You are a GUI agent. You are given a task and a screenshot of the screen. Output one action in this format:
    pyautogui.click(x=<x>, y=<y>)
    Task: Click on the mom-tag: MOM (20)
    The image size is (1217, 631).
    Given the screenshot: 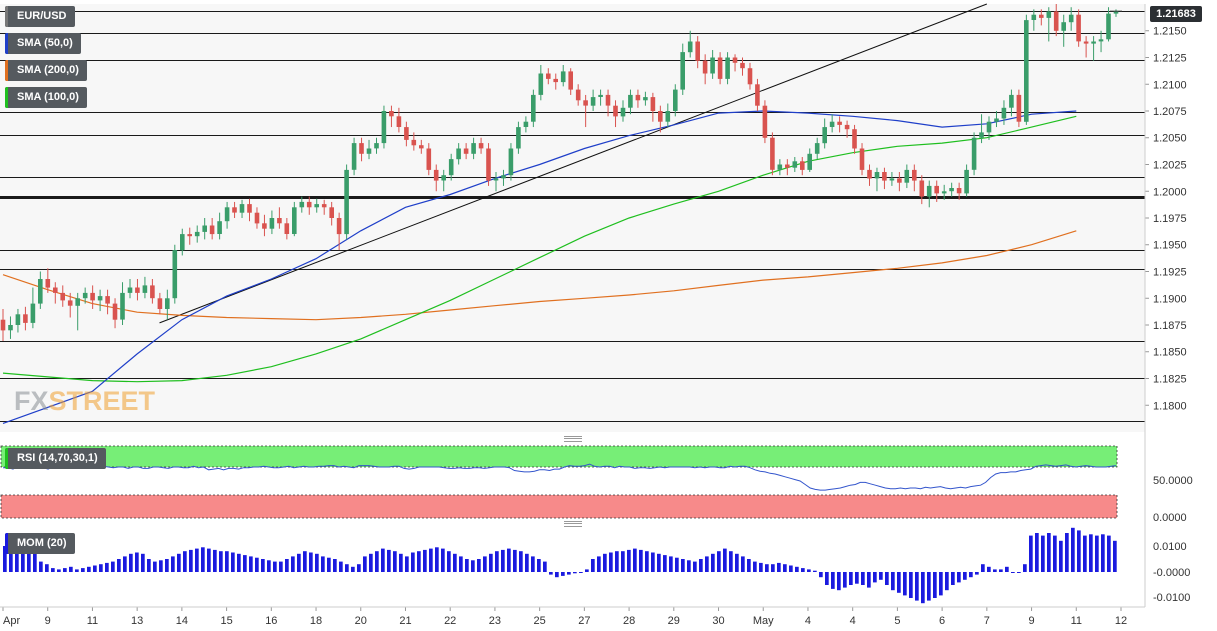 What is the action you would take?
    pyautogui.click(x=40, y=543)
    